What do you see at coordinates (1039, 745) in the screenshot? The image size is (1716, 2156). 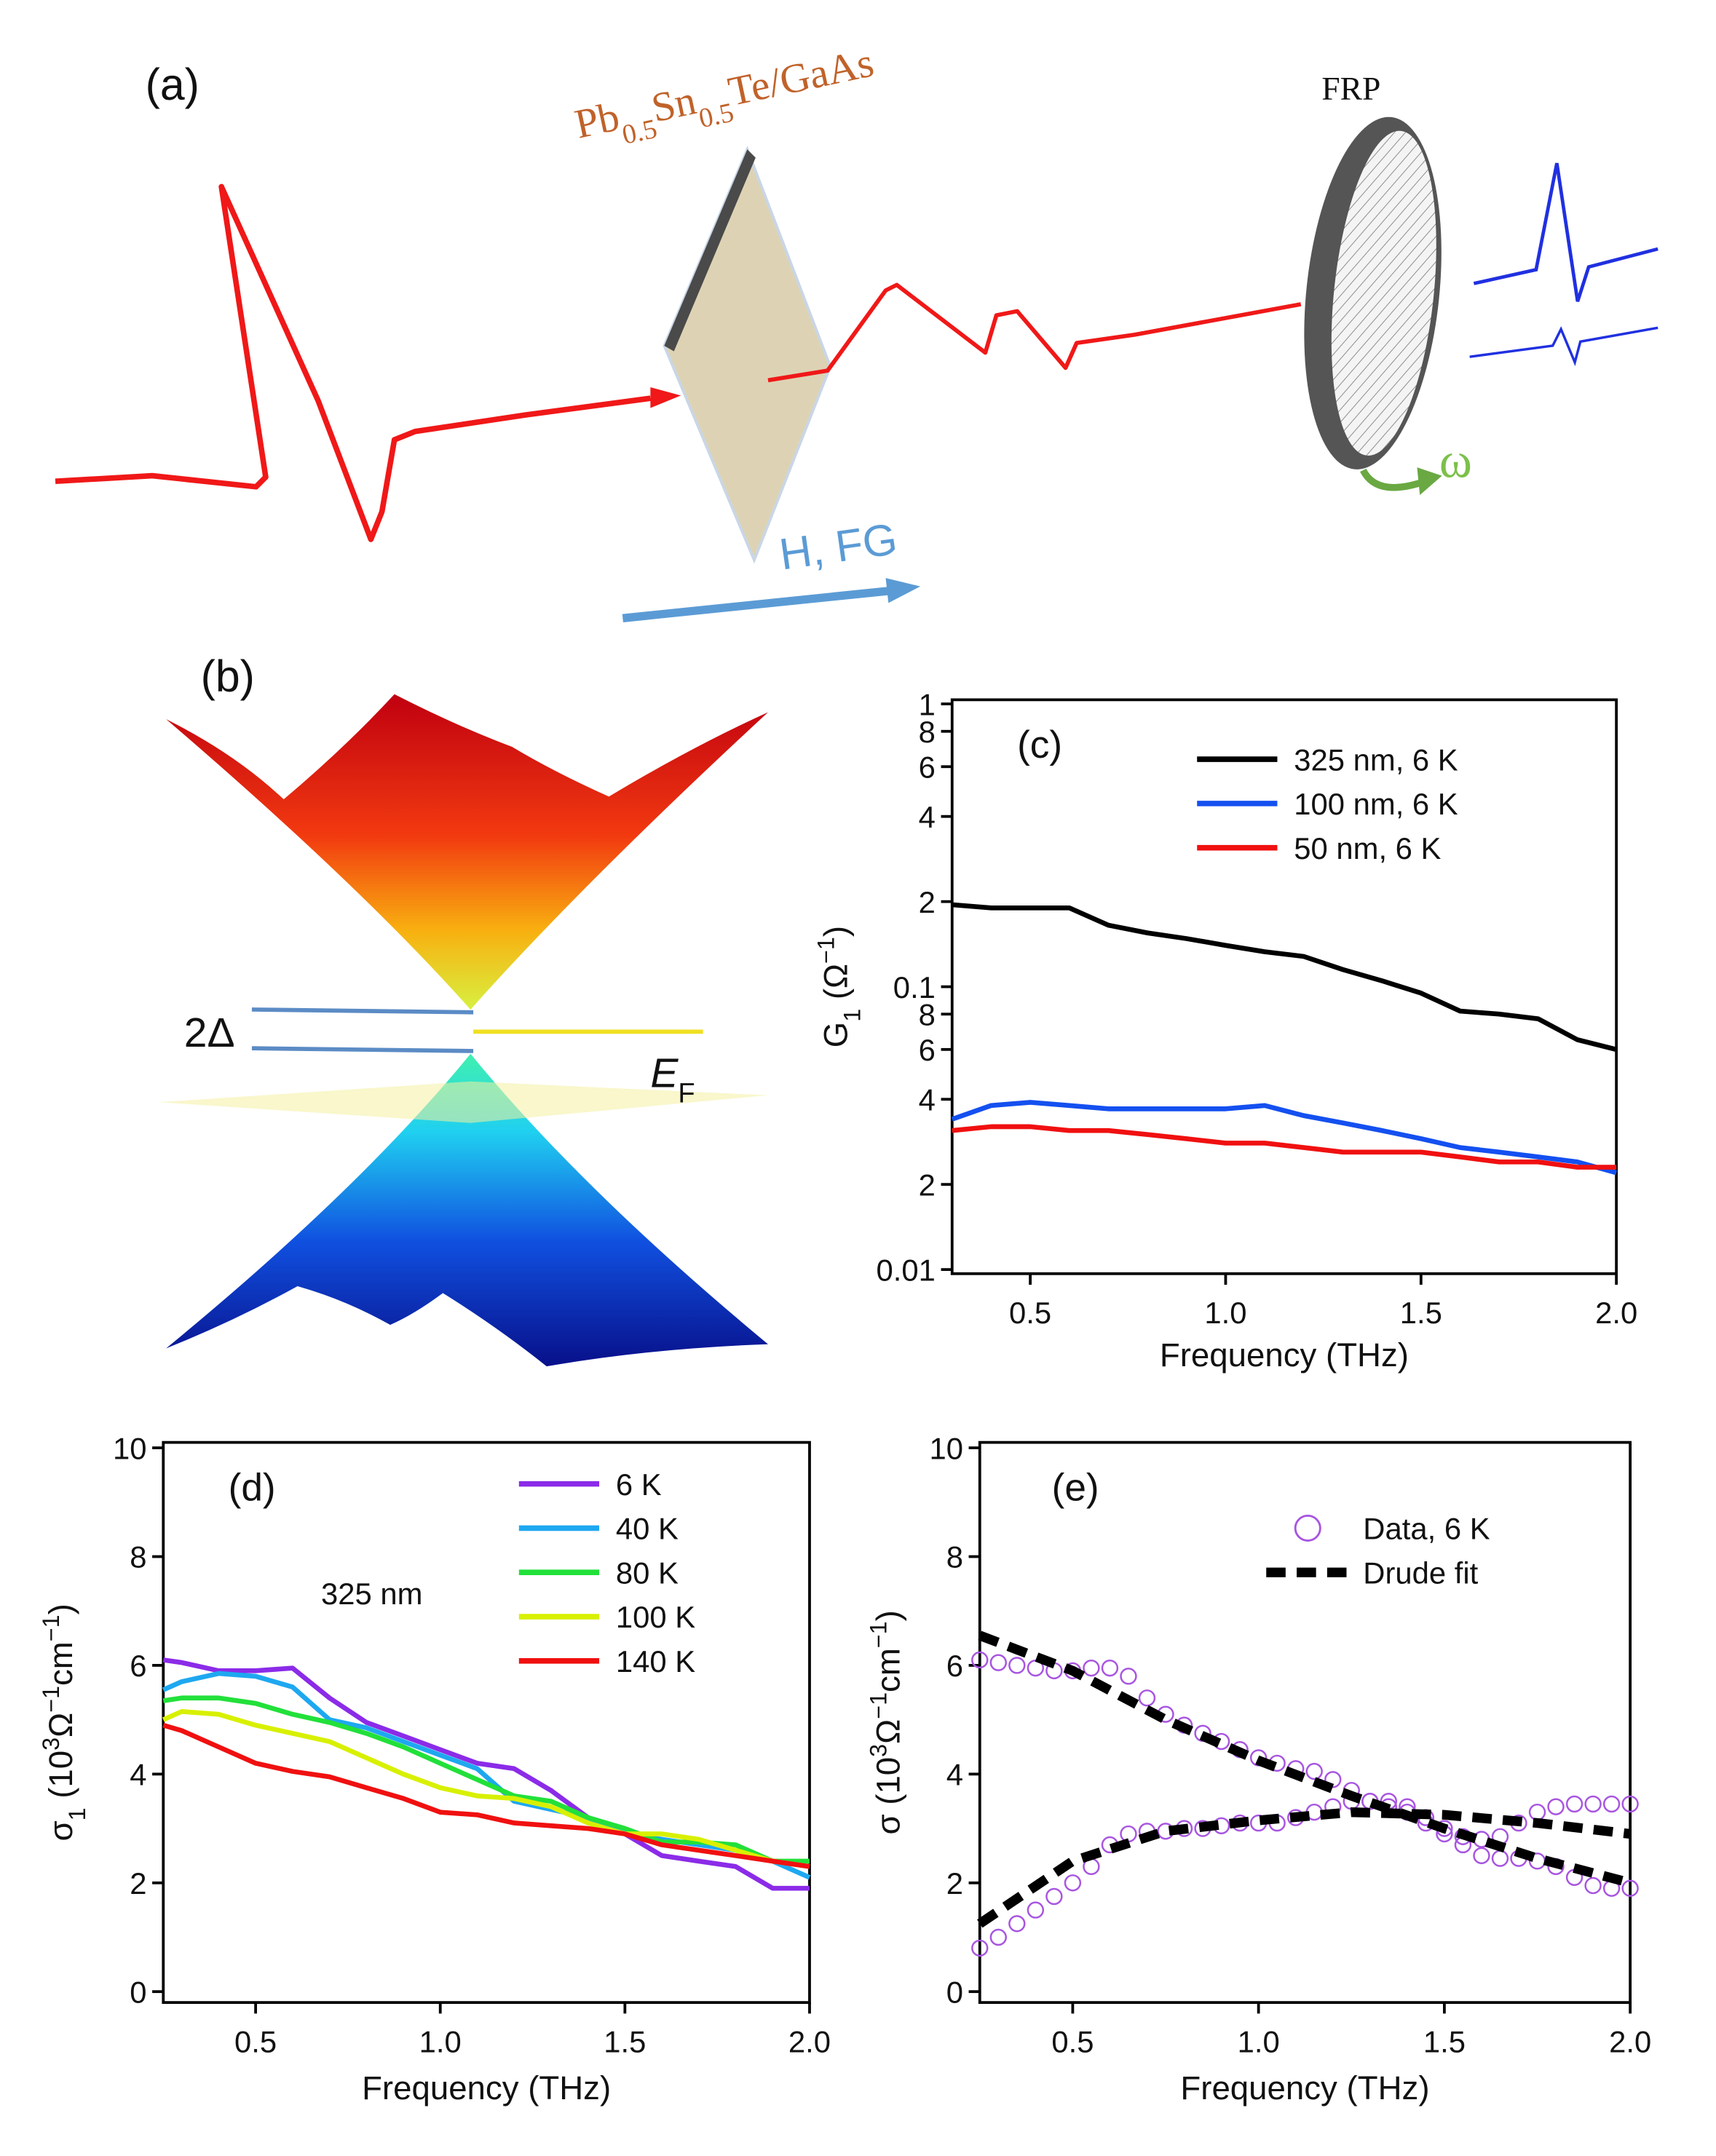 I see `panel-label: (c)` at bounding box center [1039, 745].